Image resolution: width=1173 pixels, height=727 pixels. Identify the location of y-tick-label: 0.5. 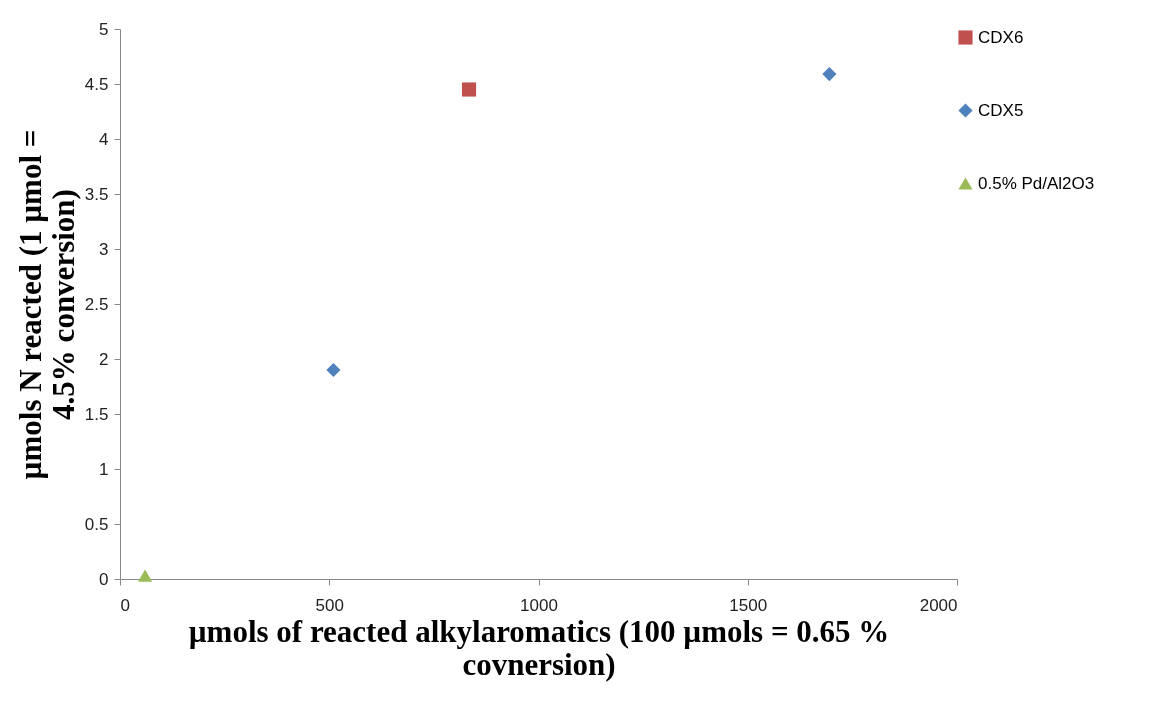
(96, 524).